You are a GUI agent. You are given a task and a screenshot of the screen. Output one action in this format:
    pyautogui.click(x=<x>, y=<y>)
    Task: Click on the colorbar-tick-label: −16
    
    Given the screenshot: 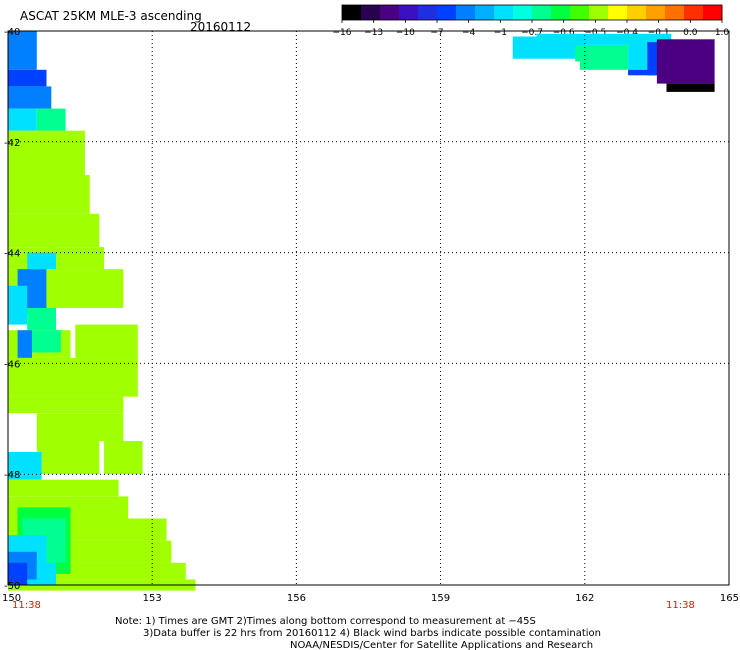 What is the action you would take?
    pyautogui.click(x=342, y=33)
    